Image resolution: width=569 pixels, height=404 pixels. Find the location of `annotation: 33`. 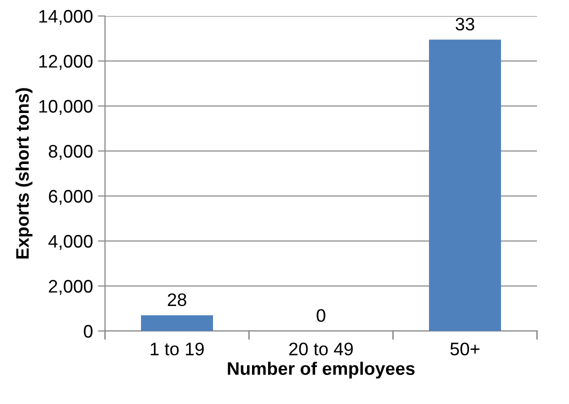

annotation: 33 is located at coordinates (465, 24).